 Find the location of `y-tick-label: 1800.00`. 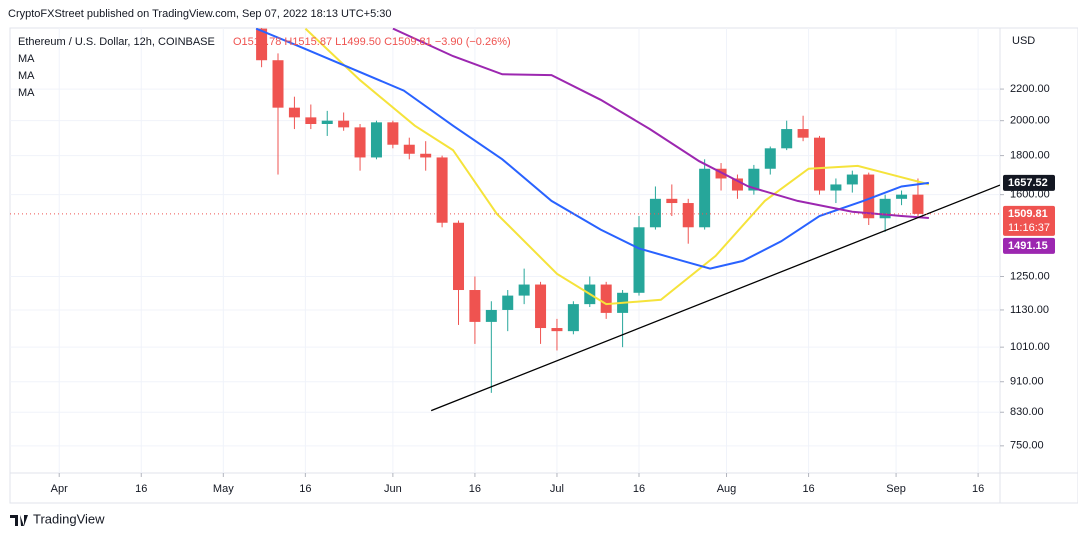

y-tick-label: 1800.00 is located at coordinates (1030, 156).